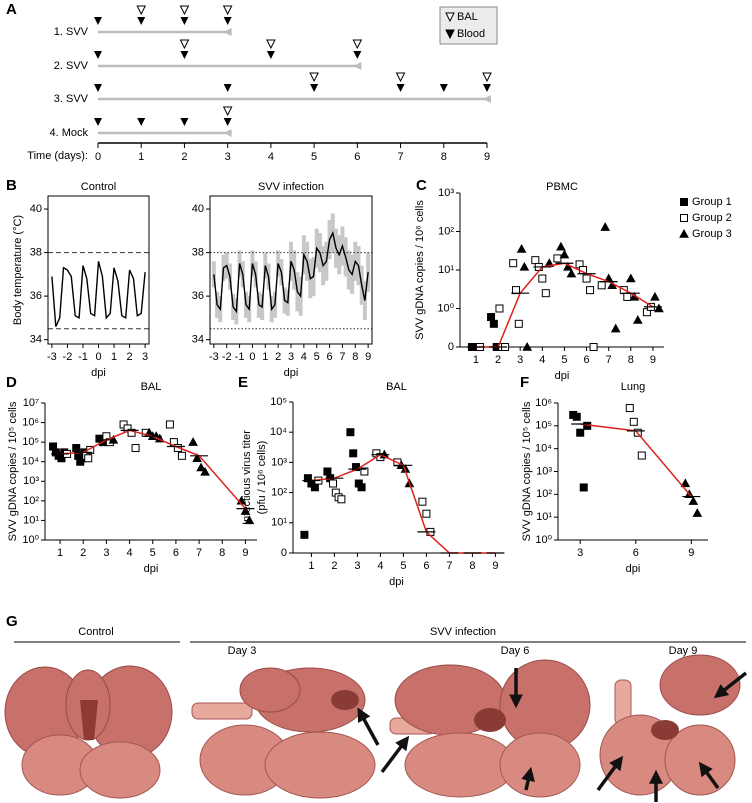 This screenshot has height=803, width=752. Describe the element at coordinates (30, 442) in the screenshot. I see `y-tick-label: 10⁵` at that location.